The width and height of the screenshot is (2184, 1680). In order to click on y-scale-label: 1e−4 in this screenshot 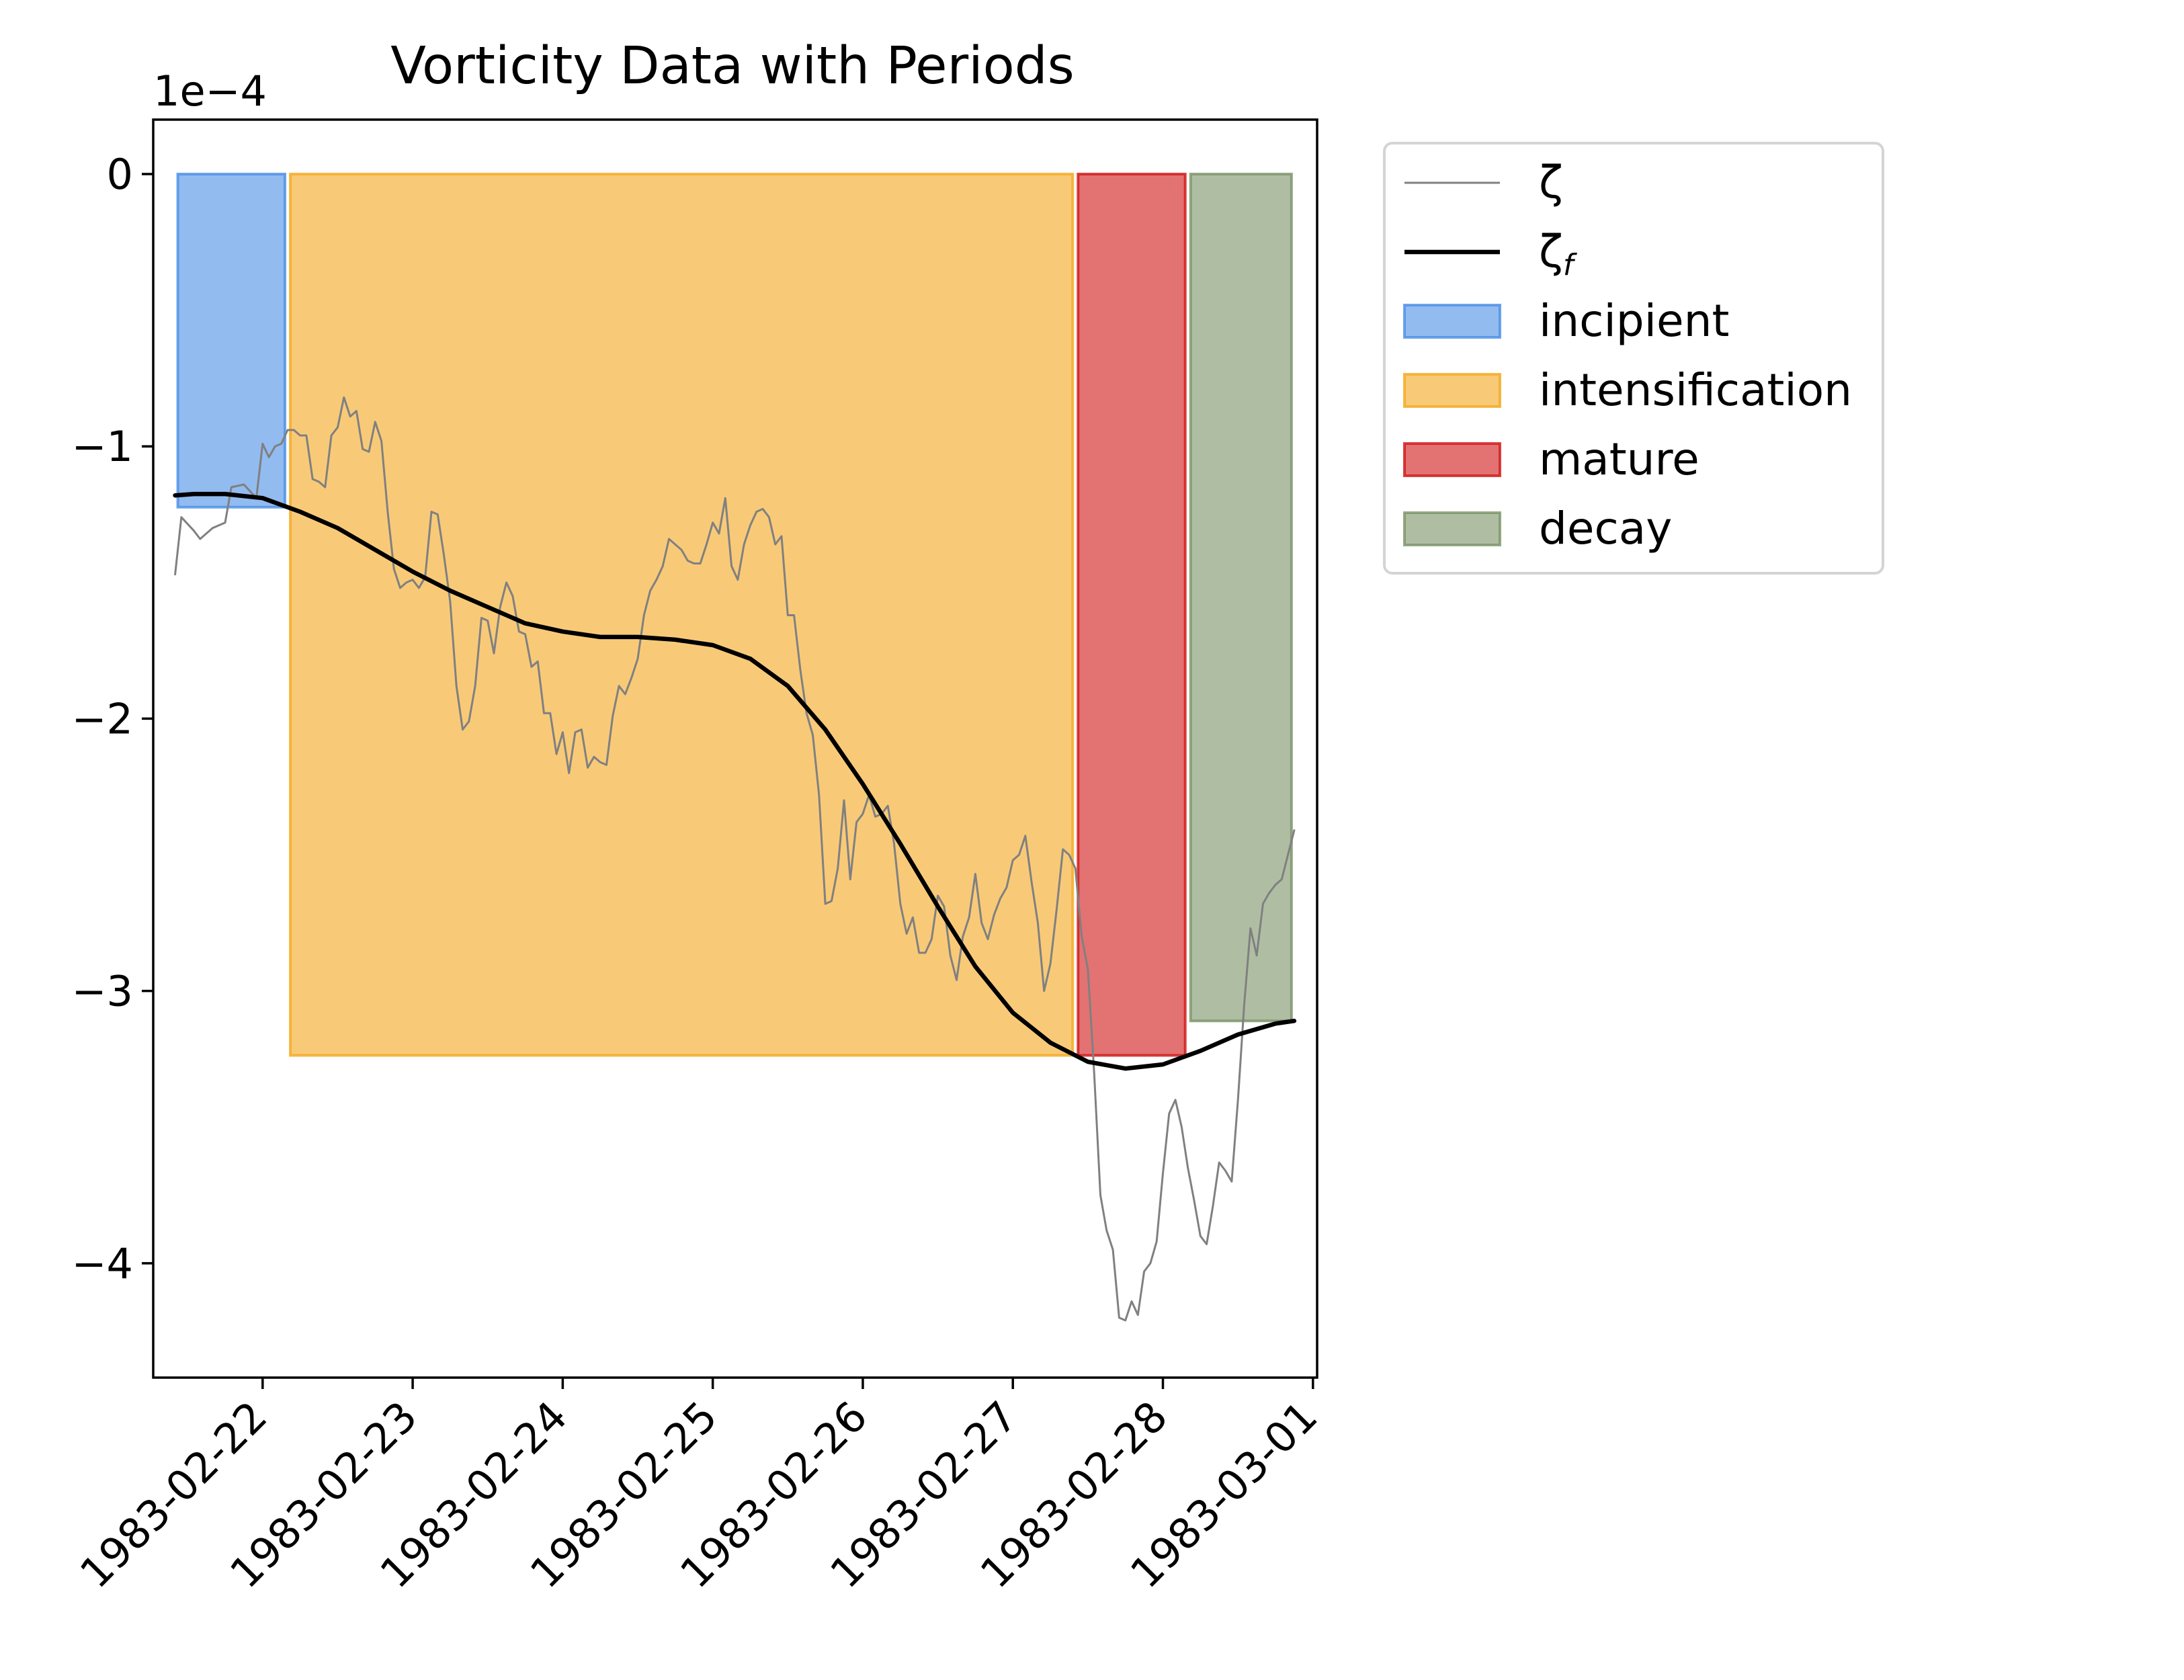, I will do `click(210, 91)`.